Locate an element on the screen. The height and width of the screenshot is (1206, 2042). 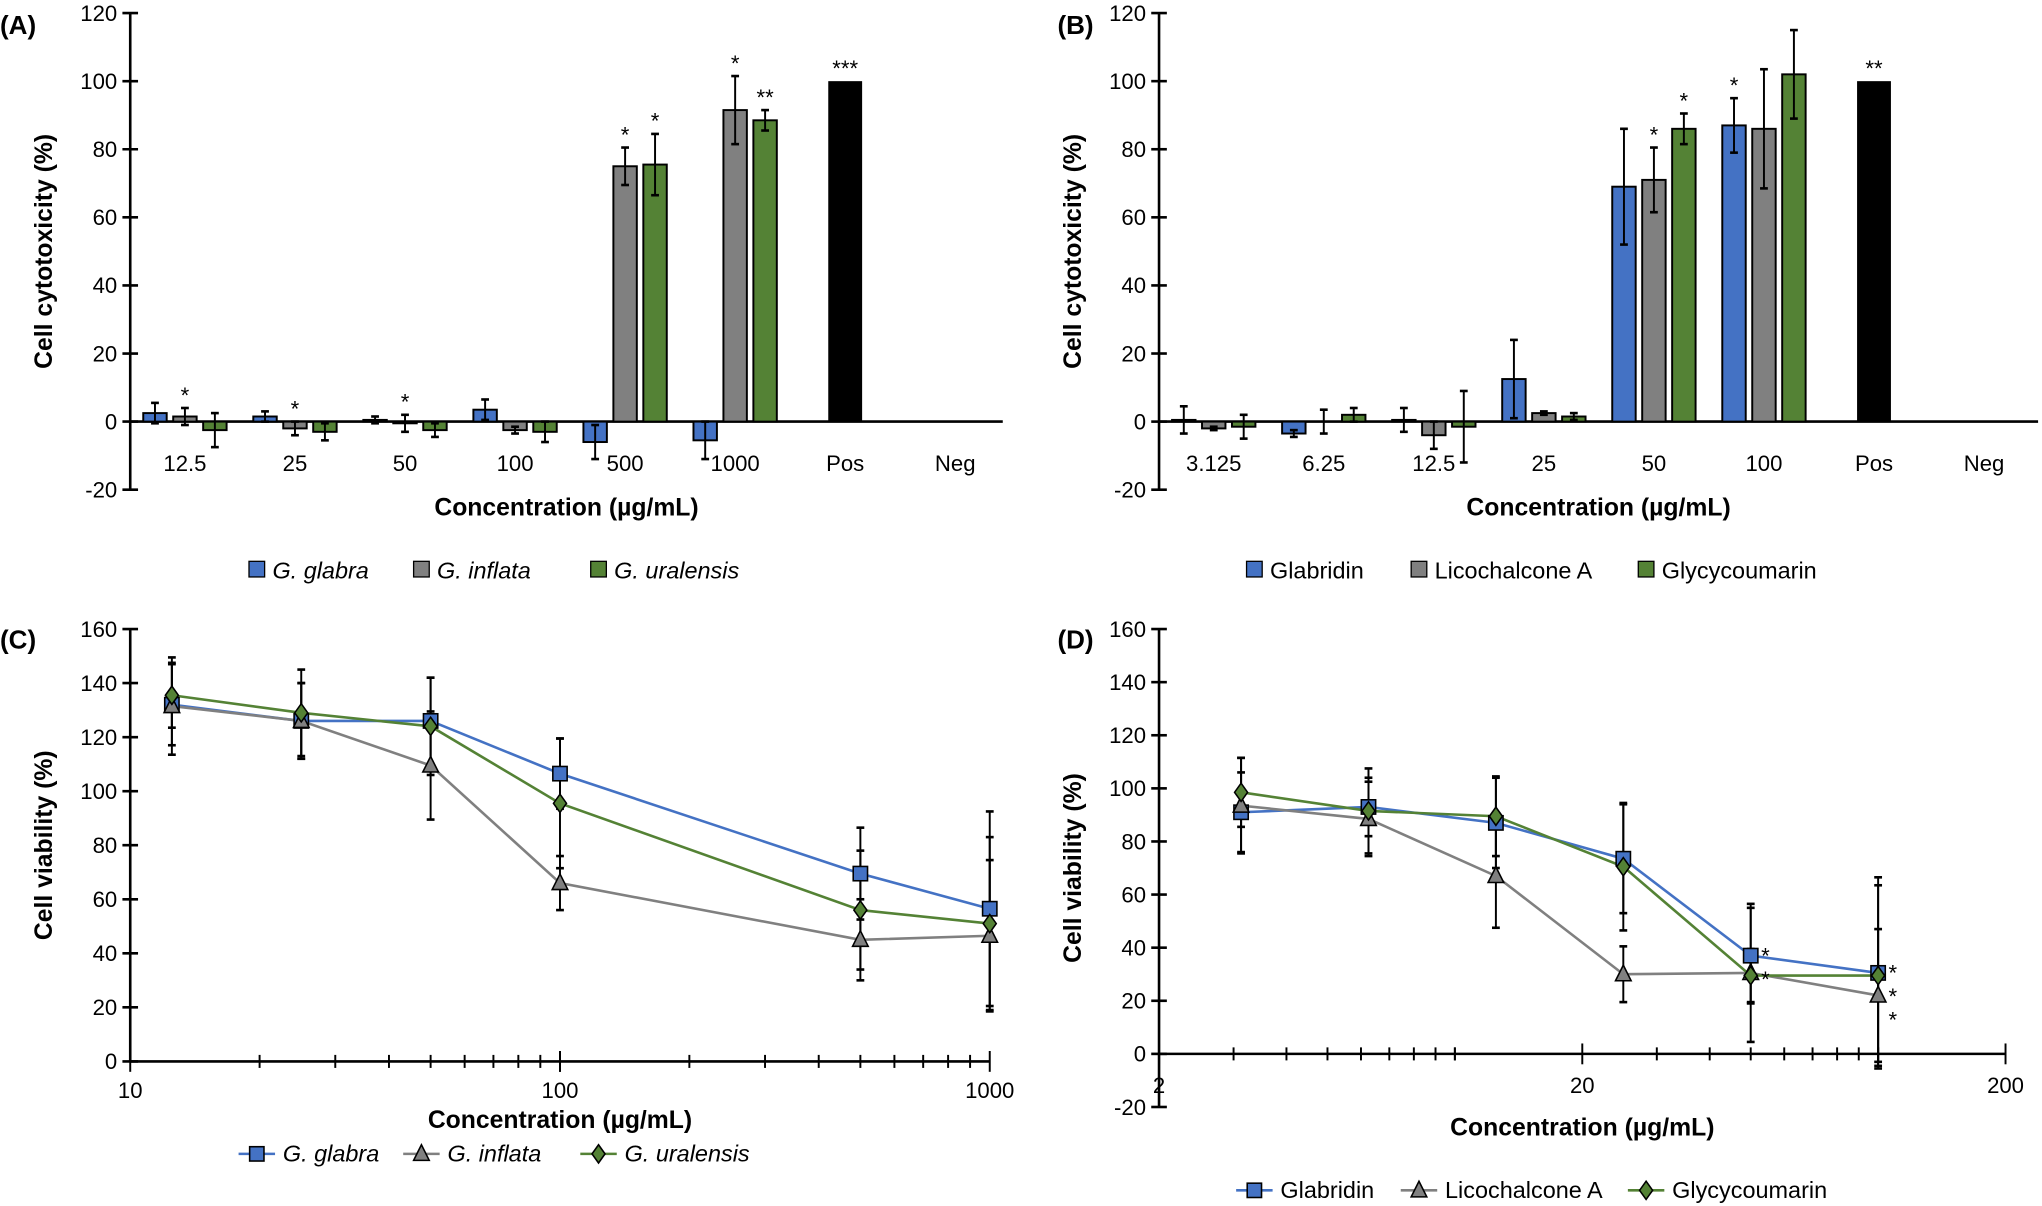
legend-item: Licochalcone A is located at coordinates (1501, 1190).